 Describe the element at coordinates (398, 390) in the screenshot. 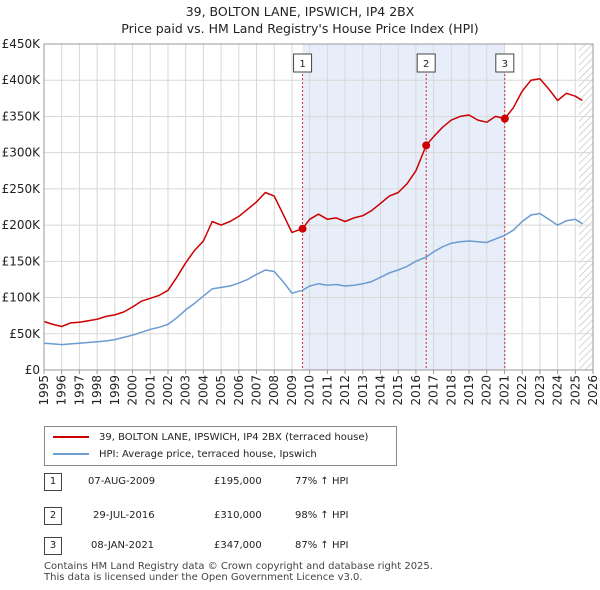

I see `x-tick-label: 2015` at that location.